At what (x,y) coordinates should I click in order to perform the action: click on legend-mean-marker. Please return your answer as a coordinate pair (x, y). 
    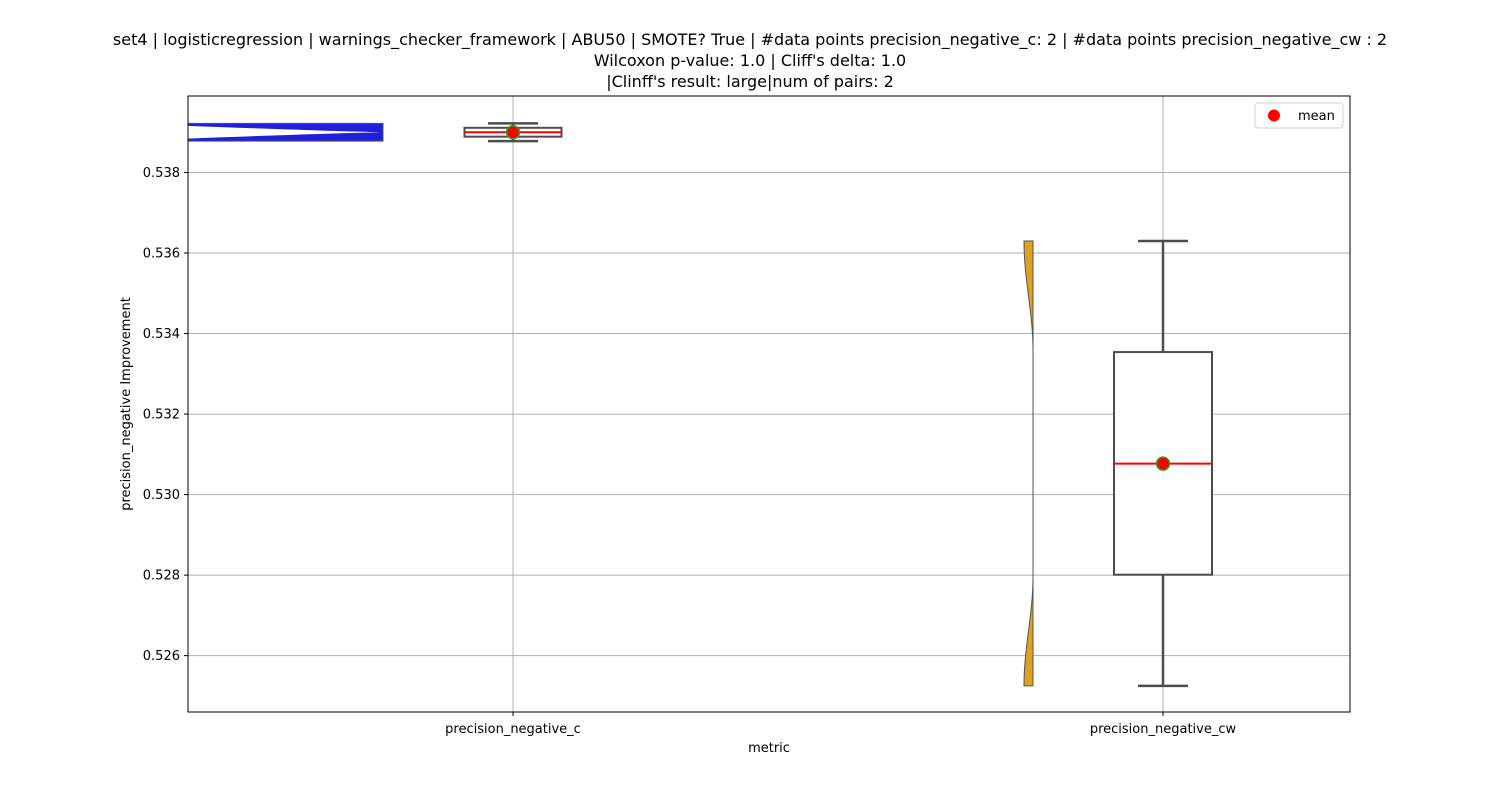
    Looking at the image, I should click on (1274, 115).